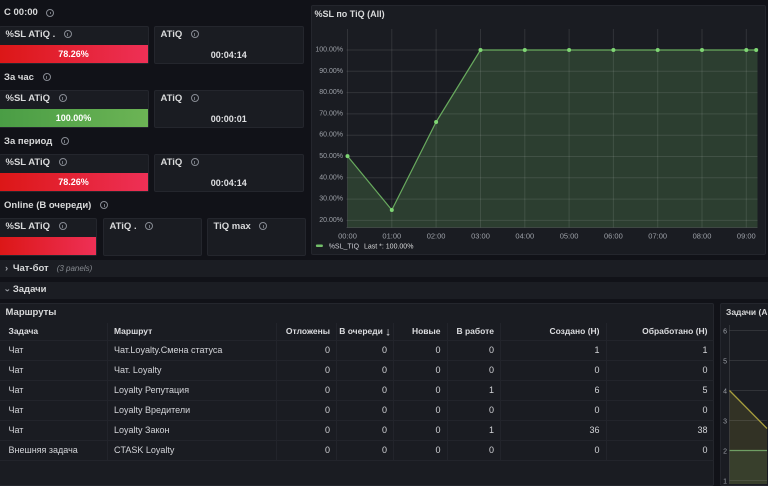 The width and height of the screenshot is (768, 486). Describe the element at coordinates (613, 236) in the screenshot. I see `svg-text: 06:00` at that location.